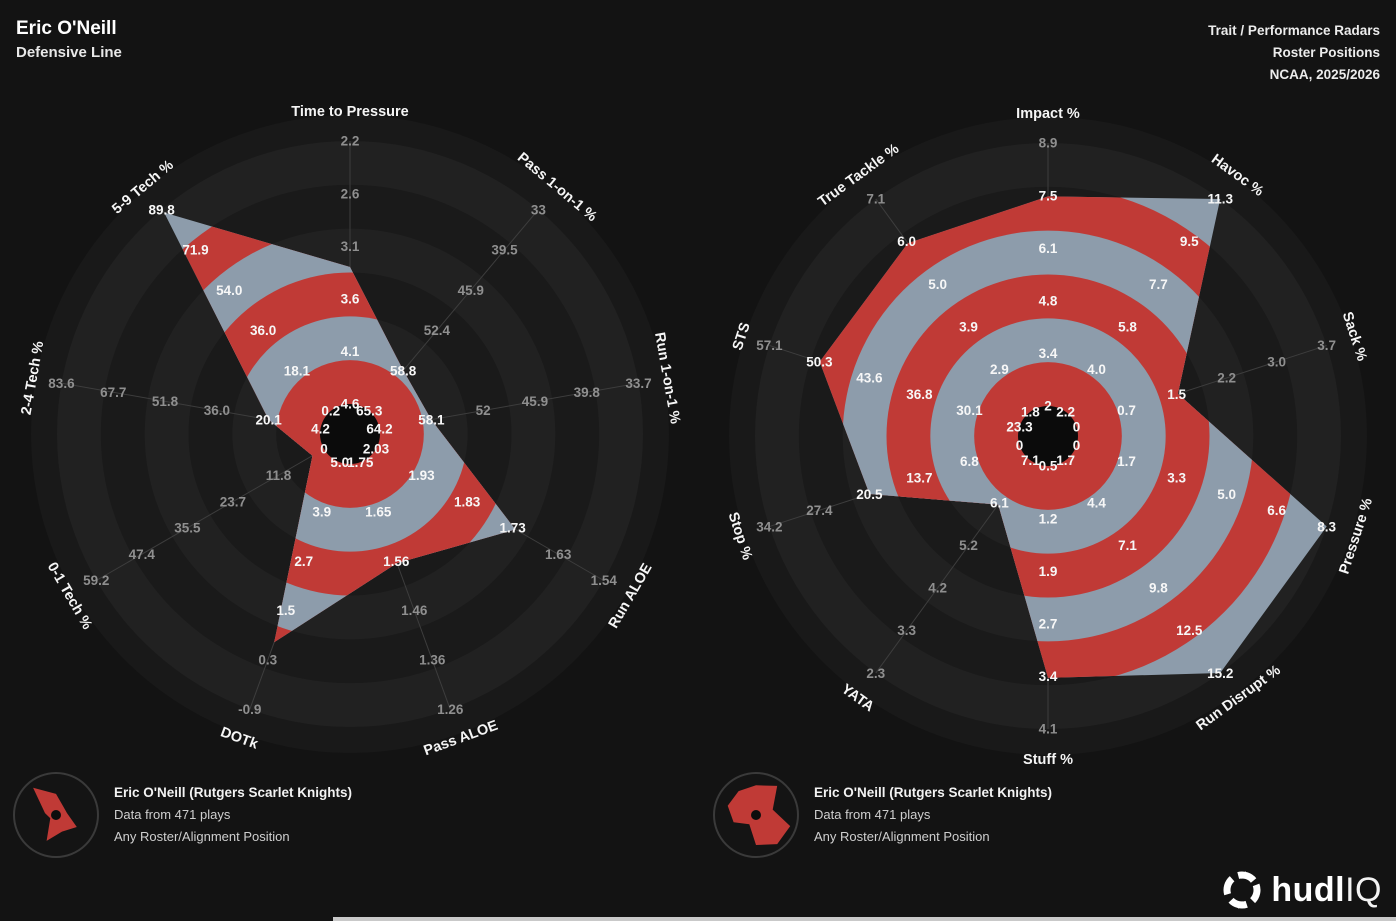 The height and width of the screenshot is (921, 1396). Describe the element at coordinates (919, 478) in the screenshot. I see `tick-stop: 13.7` at that location.